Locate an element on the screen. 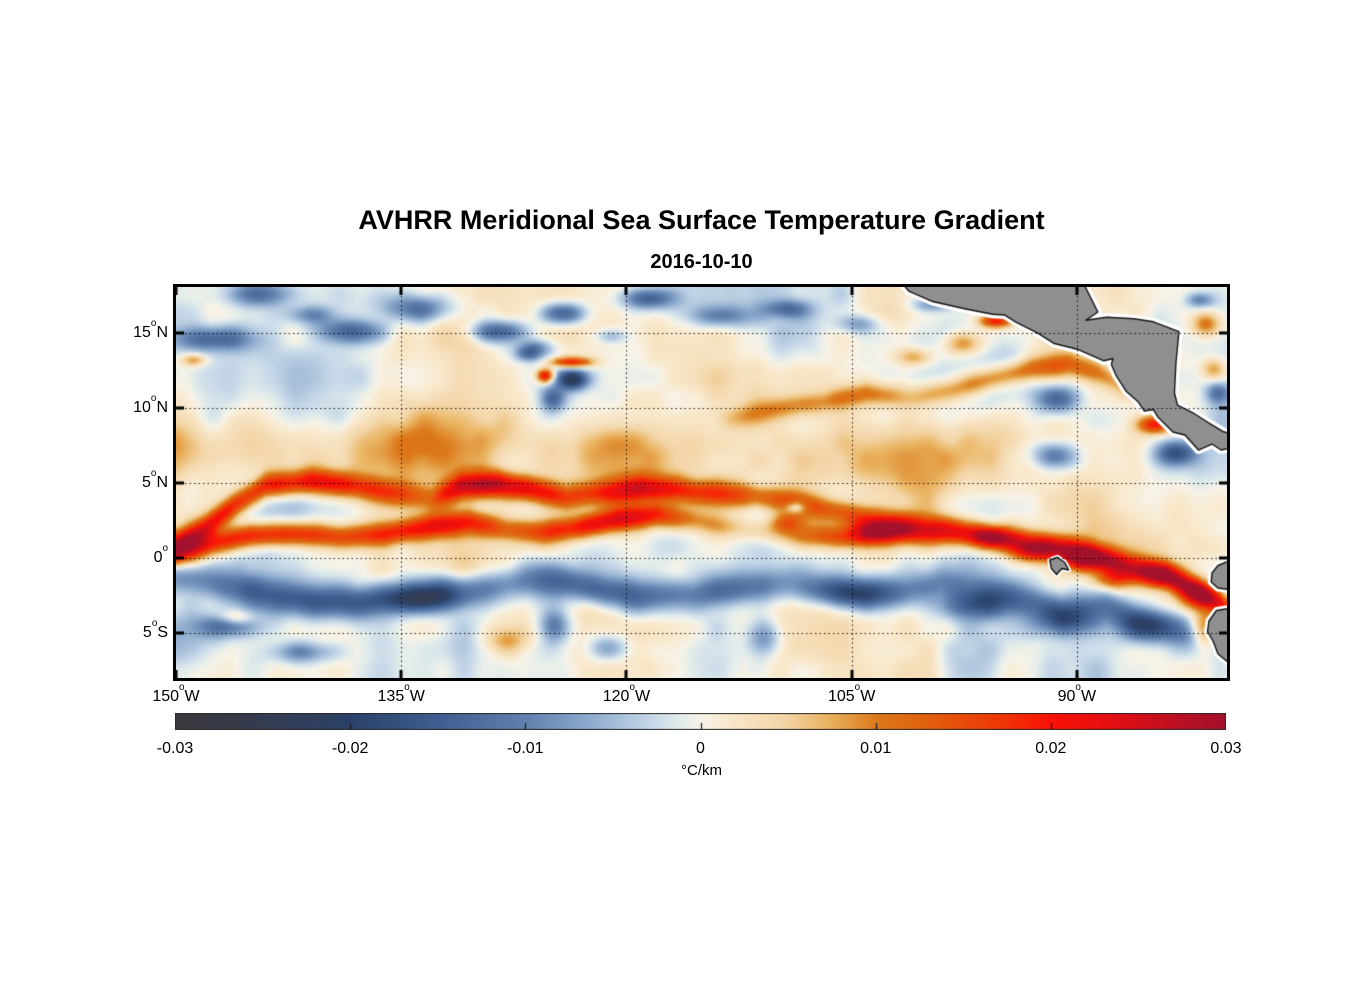 This screenshot has height=1000, width=1356. colorbar-gradient is located at coordinates (700, 721).